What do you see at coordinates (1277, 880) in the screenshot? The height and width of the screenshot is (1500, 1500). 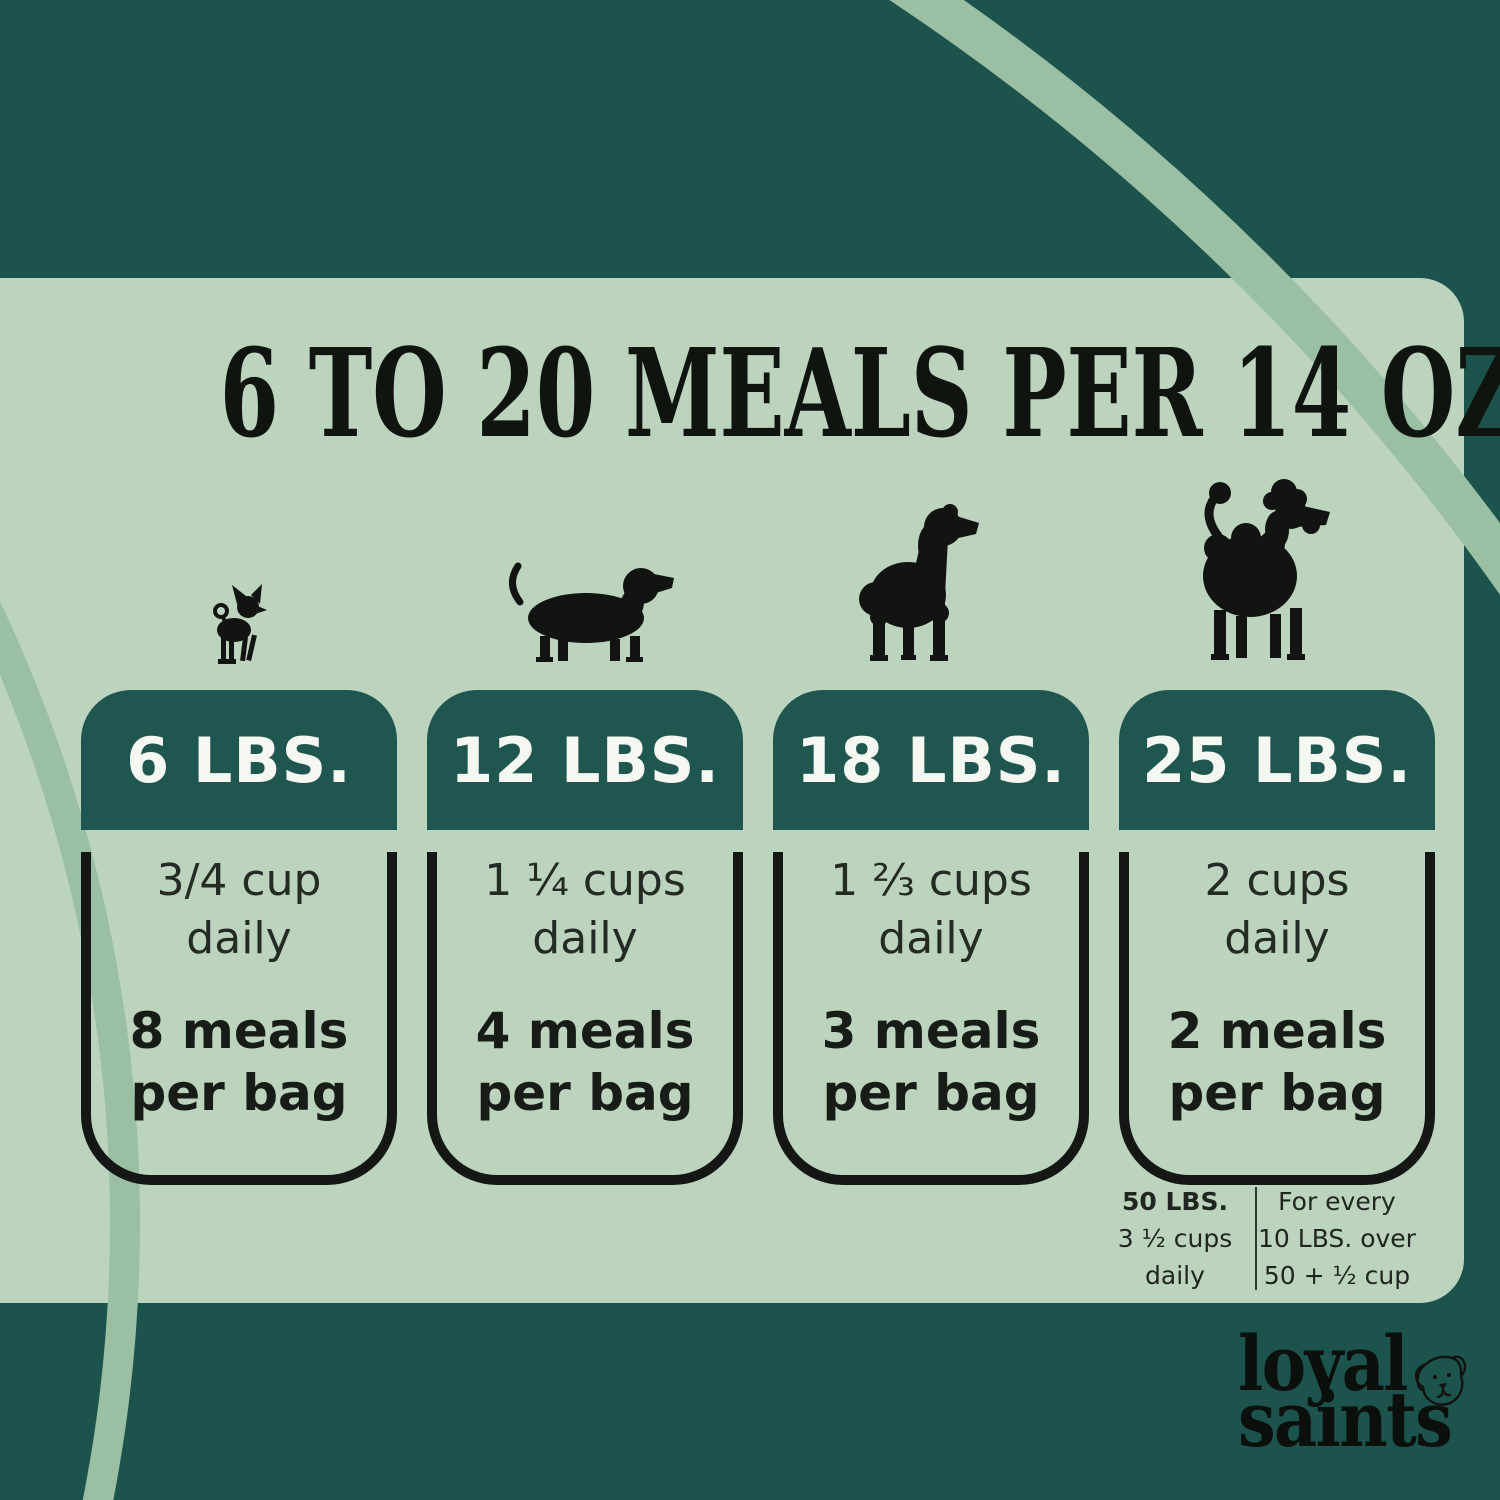 I see `daily-line: 2 cups` at bounding box center [1277, 880].